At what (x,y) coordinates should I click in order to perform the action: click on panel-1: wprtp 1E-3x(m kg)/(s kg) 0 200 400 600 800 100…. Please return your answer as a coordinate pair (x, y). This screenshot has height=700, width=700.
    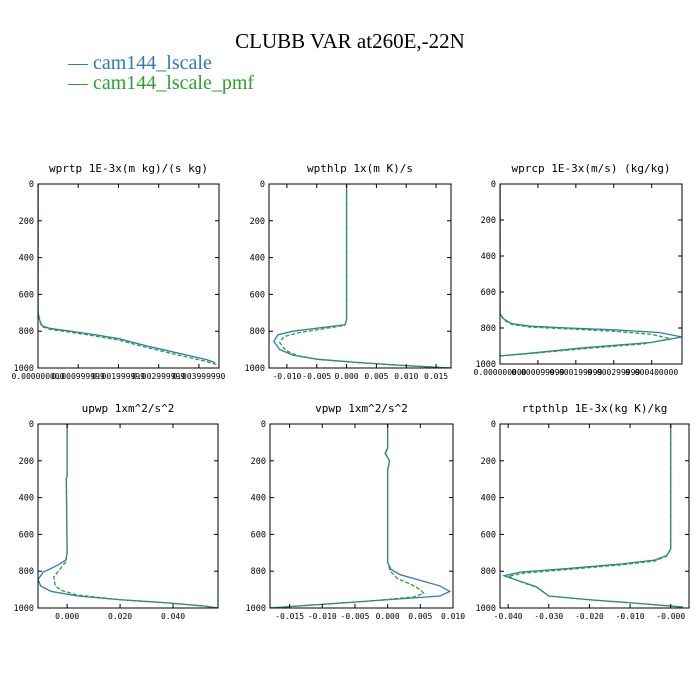
    Looking at the image, I should click on (119, 271).